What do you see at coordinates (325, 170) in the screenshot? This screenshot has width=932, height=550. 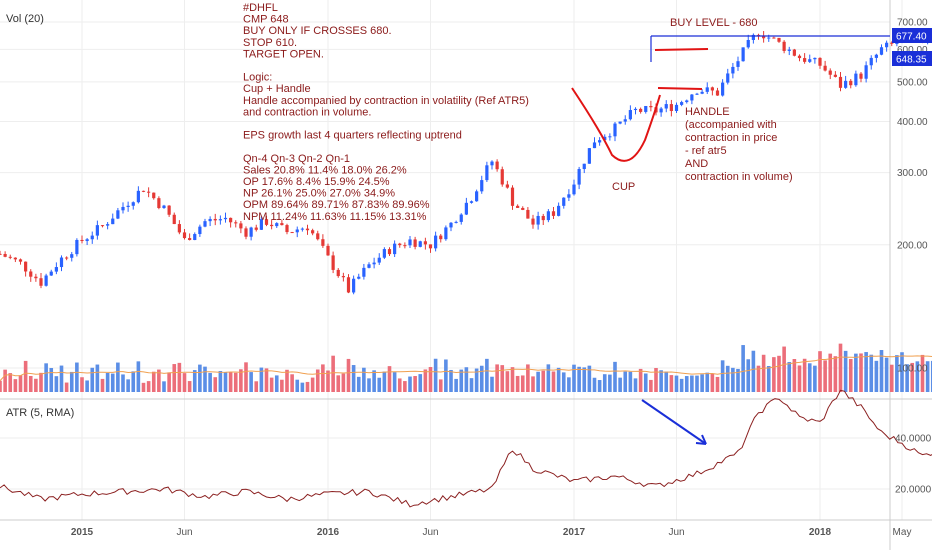 I see `note-line: Sales 20.8% 11.4% 18.0% 26.2%` at bounding box center [325, 170].